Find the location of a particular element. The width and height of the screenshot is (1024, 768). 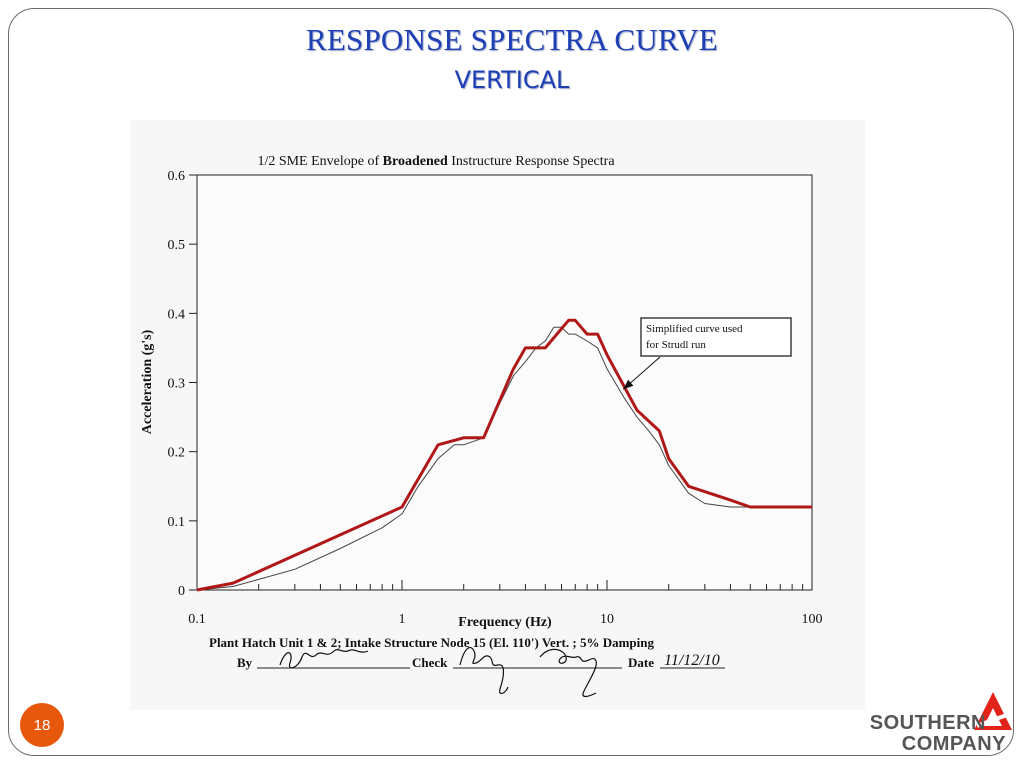

chart-title-part-3: Instructure Response Spectra is located at coordinates (532, 161).